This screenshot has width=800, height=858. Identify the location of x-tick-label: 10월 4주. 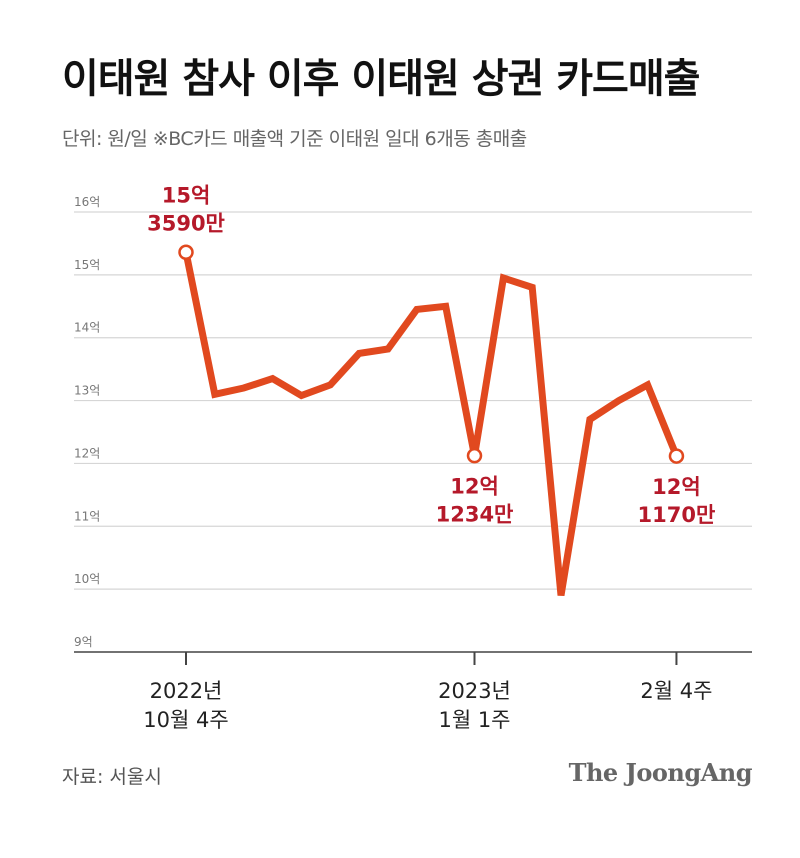
(185, 720).